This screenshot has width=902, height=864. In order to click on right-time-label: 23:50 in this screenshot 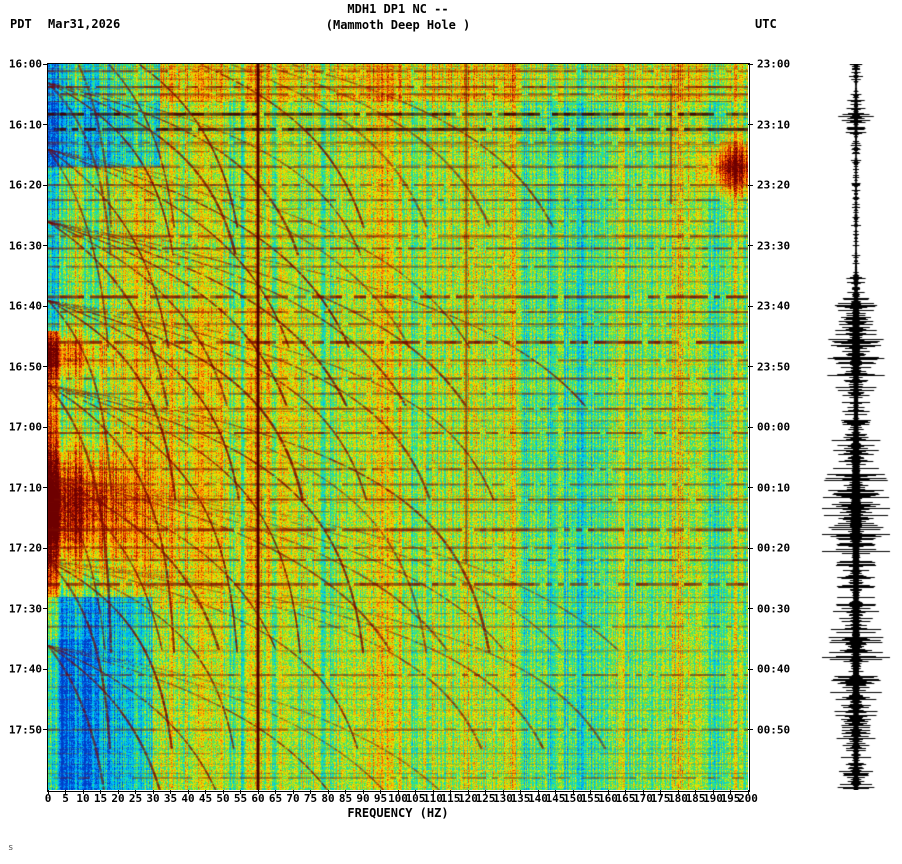, I will do `click(774, 366)`.